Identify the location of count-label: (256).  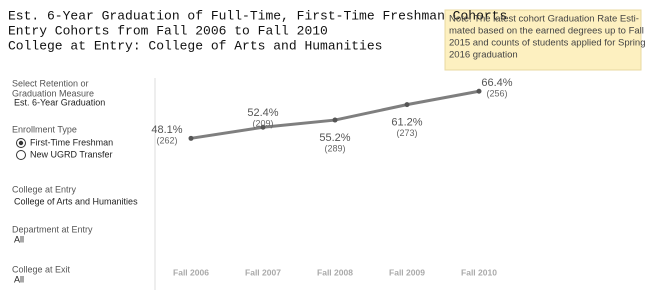
(496, 94).